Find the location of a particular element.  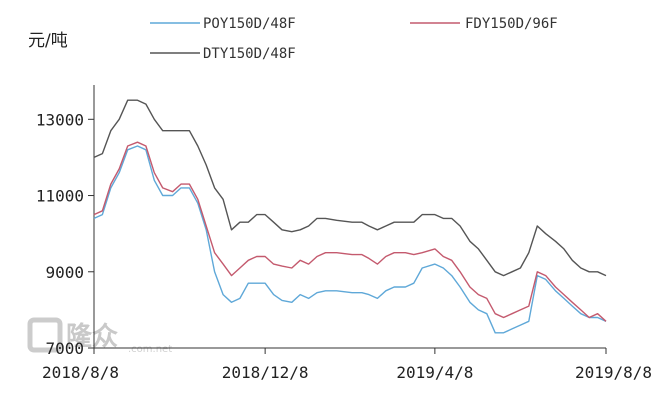

watermark-logo-icon is located at coordinates (45, 335).